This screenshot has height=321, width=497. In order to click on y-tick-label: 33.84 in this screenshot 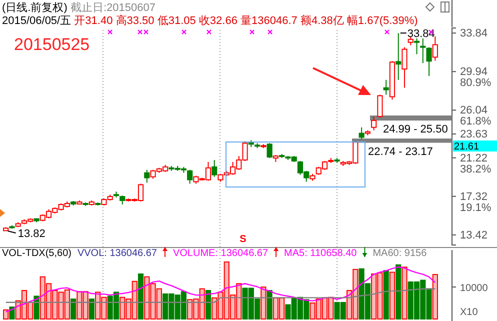, I will do `click(474, 34)`.